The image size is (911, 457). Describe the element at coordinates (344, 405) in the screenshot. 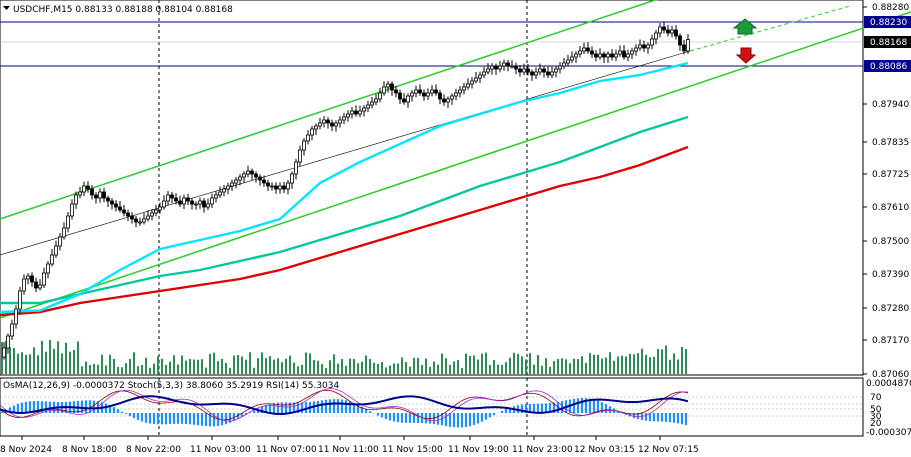

I see `rsi-line` at that location.